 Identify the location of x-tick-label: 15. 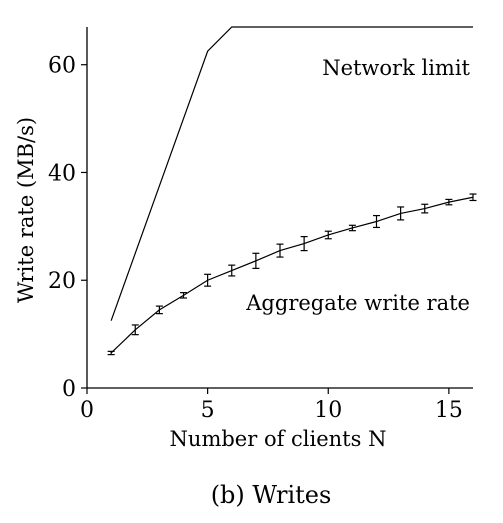
(449, 410).